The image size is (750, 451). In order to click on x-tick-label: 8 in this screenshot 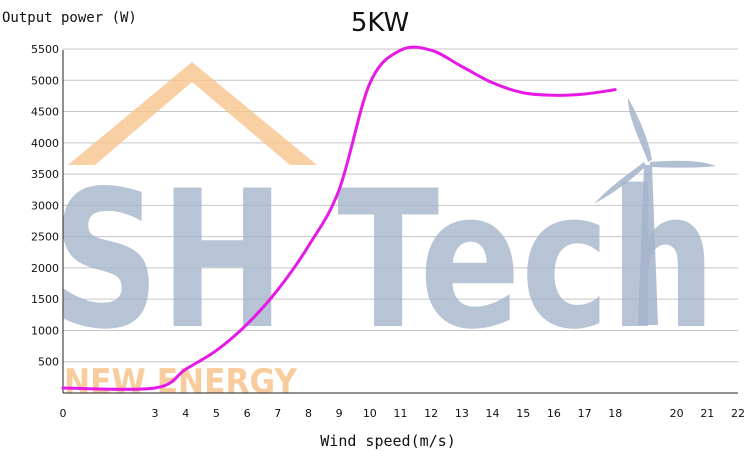, I will do `click(308, 413)`.